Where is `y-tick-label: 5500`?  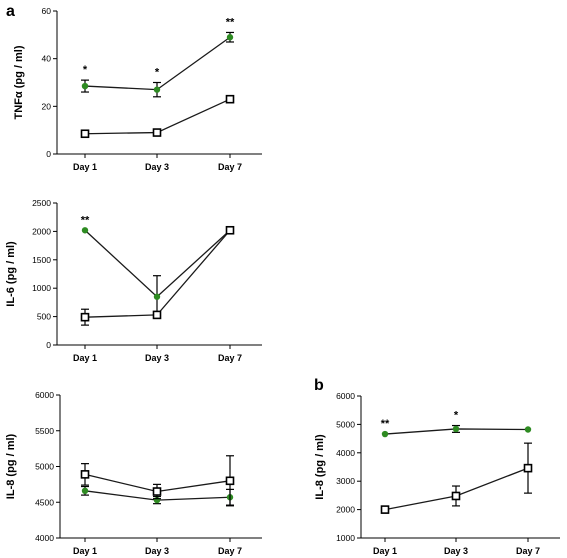 y-tick-label: 5500 is located at coordinates (44, 431).